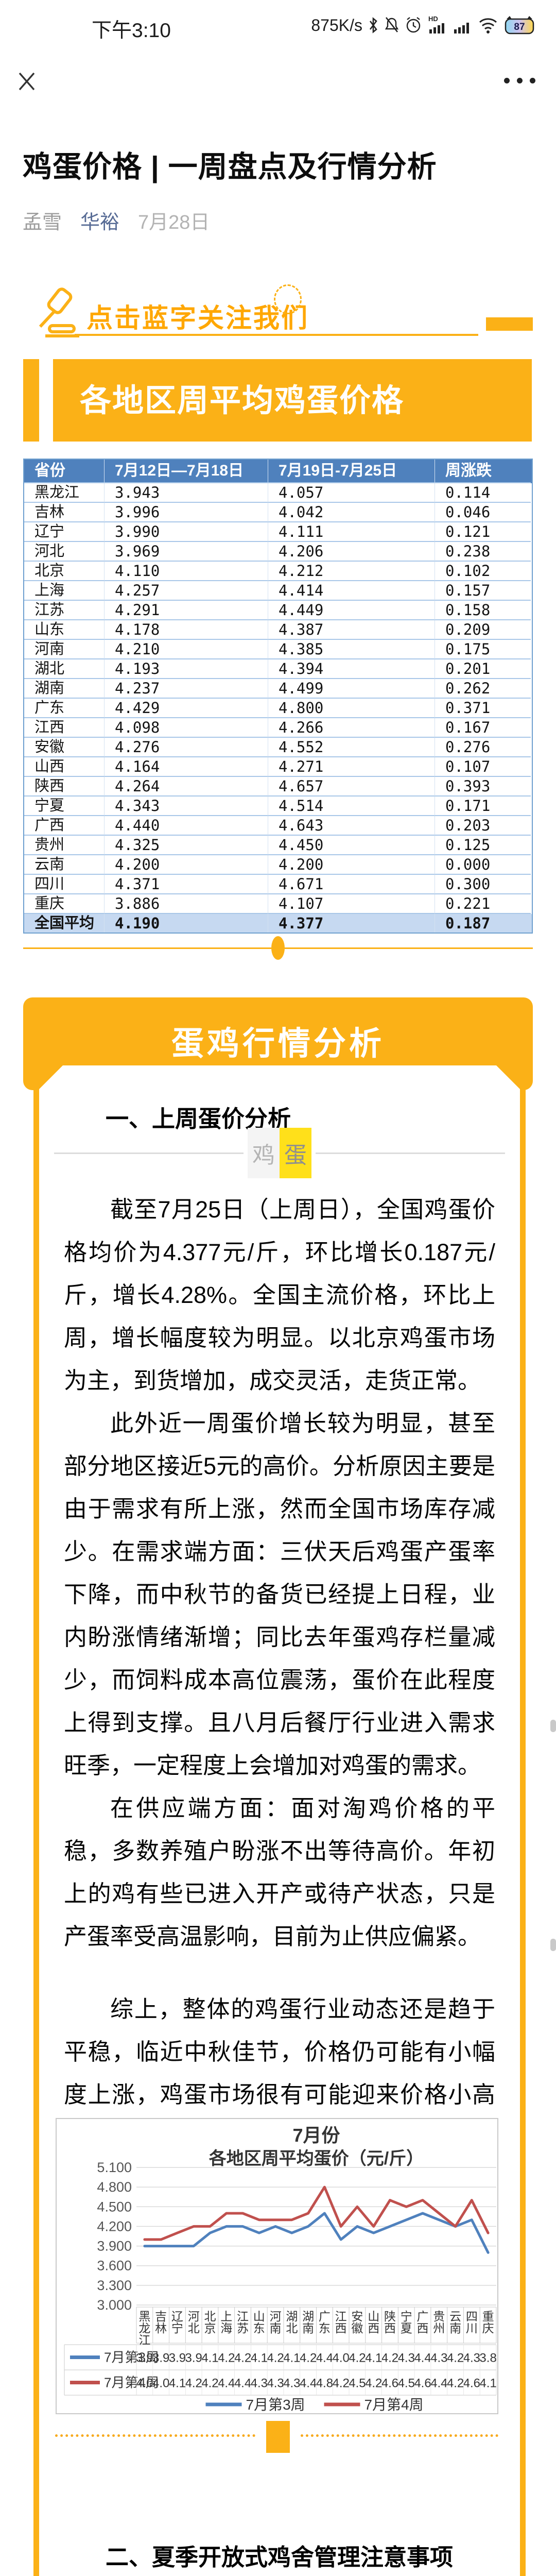  Describe the element at coordinates (483, 512) in the screenshot. I see `price-cell: 0.046` at that location.